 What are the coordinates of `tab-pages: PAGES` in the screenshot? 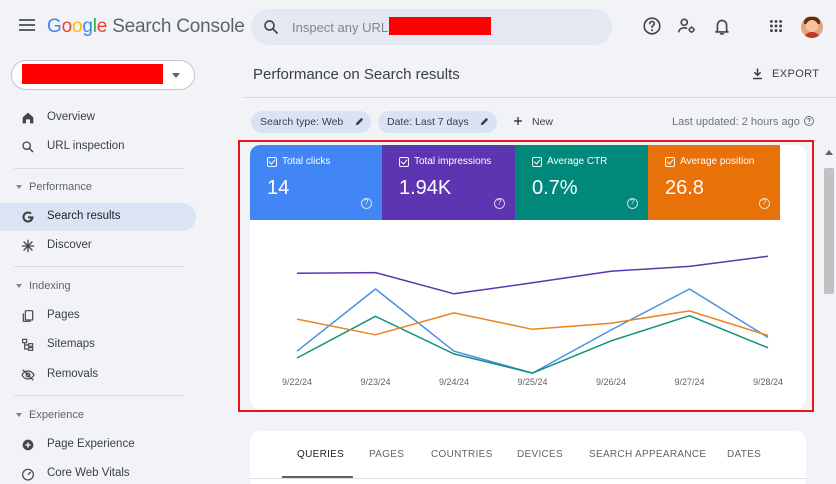 It's located at (387, 454).